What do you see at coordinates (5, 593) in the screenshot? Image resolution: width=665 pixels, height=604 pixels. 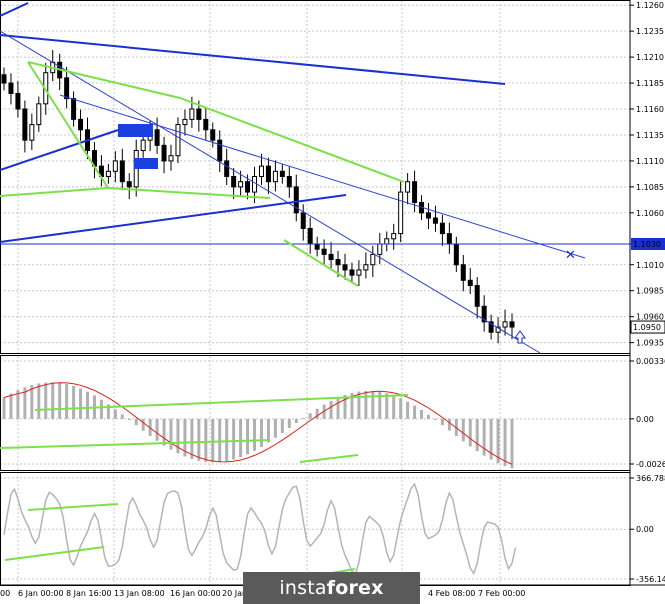 I see `x-tick-label: 00` at bounding box center [5, 593].